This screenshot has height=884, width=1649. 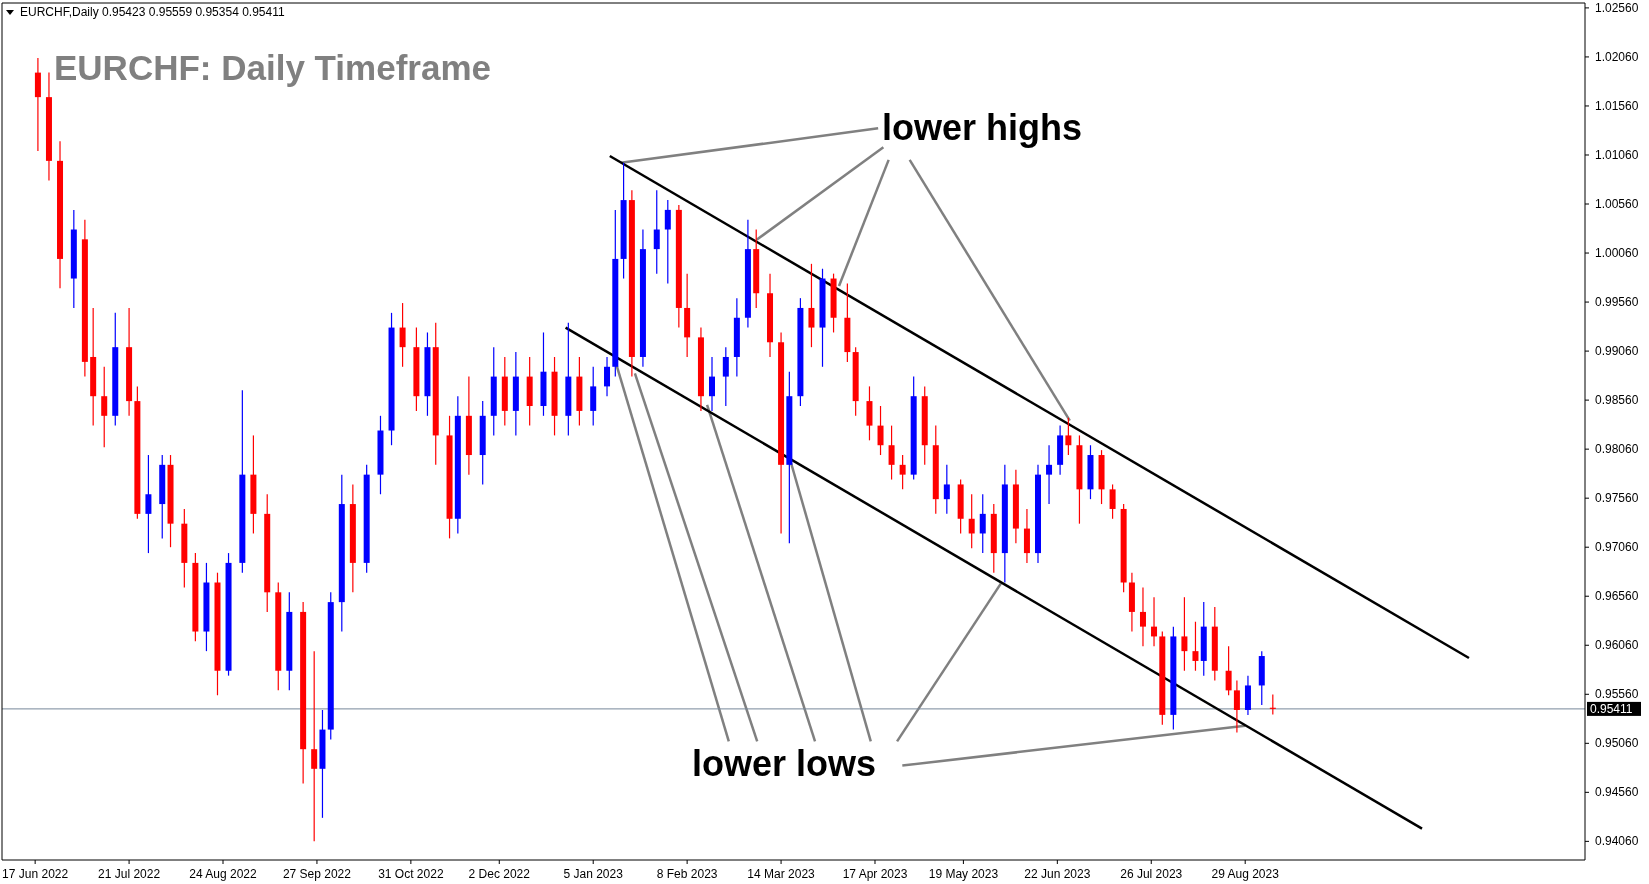 What do you see at coordinates (152, 12) in the screenshot?
I see `annotation: EURCHF,Daily 0.95423 0.95559 0.95354 0.95411` at bounding box center [152, 12].